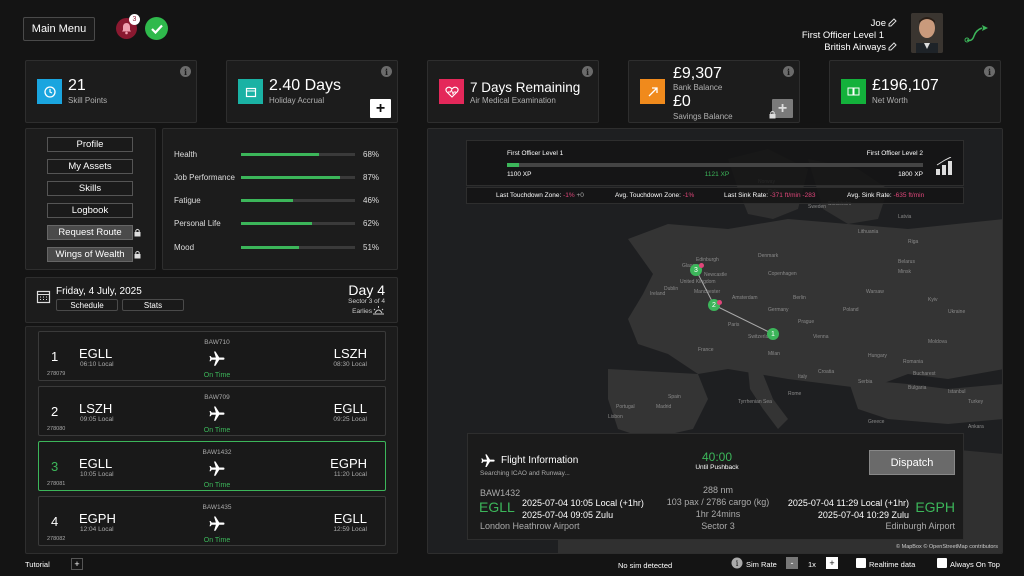  What do you see at coordinates (913, 242) in the screenshot?
I see `map-place-label: Riga` at bounding box center [913, 242].